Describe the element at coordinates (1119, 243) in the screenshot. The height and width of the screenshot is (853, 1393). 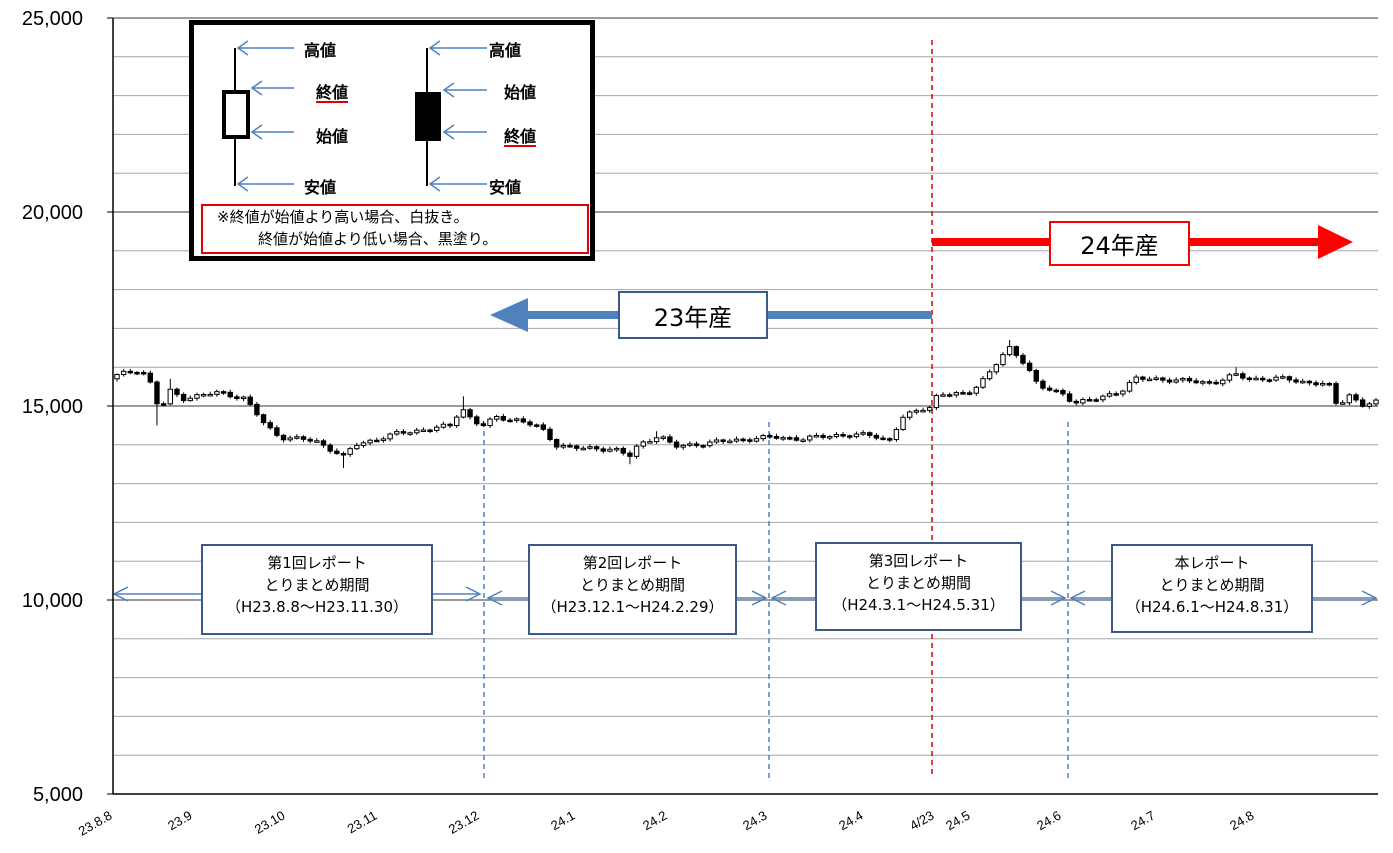
I see `crop24-label: 24年産` at that location.